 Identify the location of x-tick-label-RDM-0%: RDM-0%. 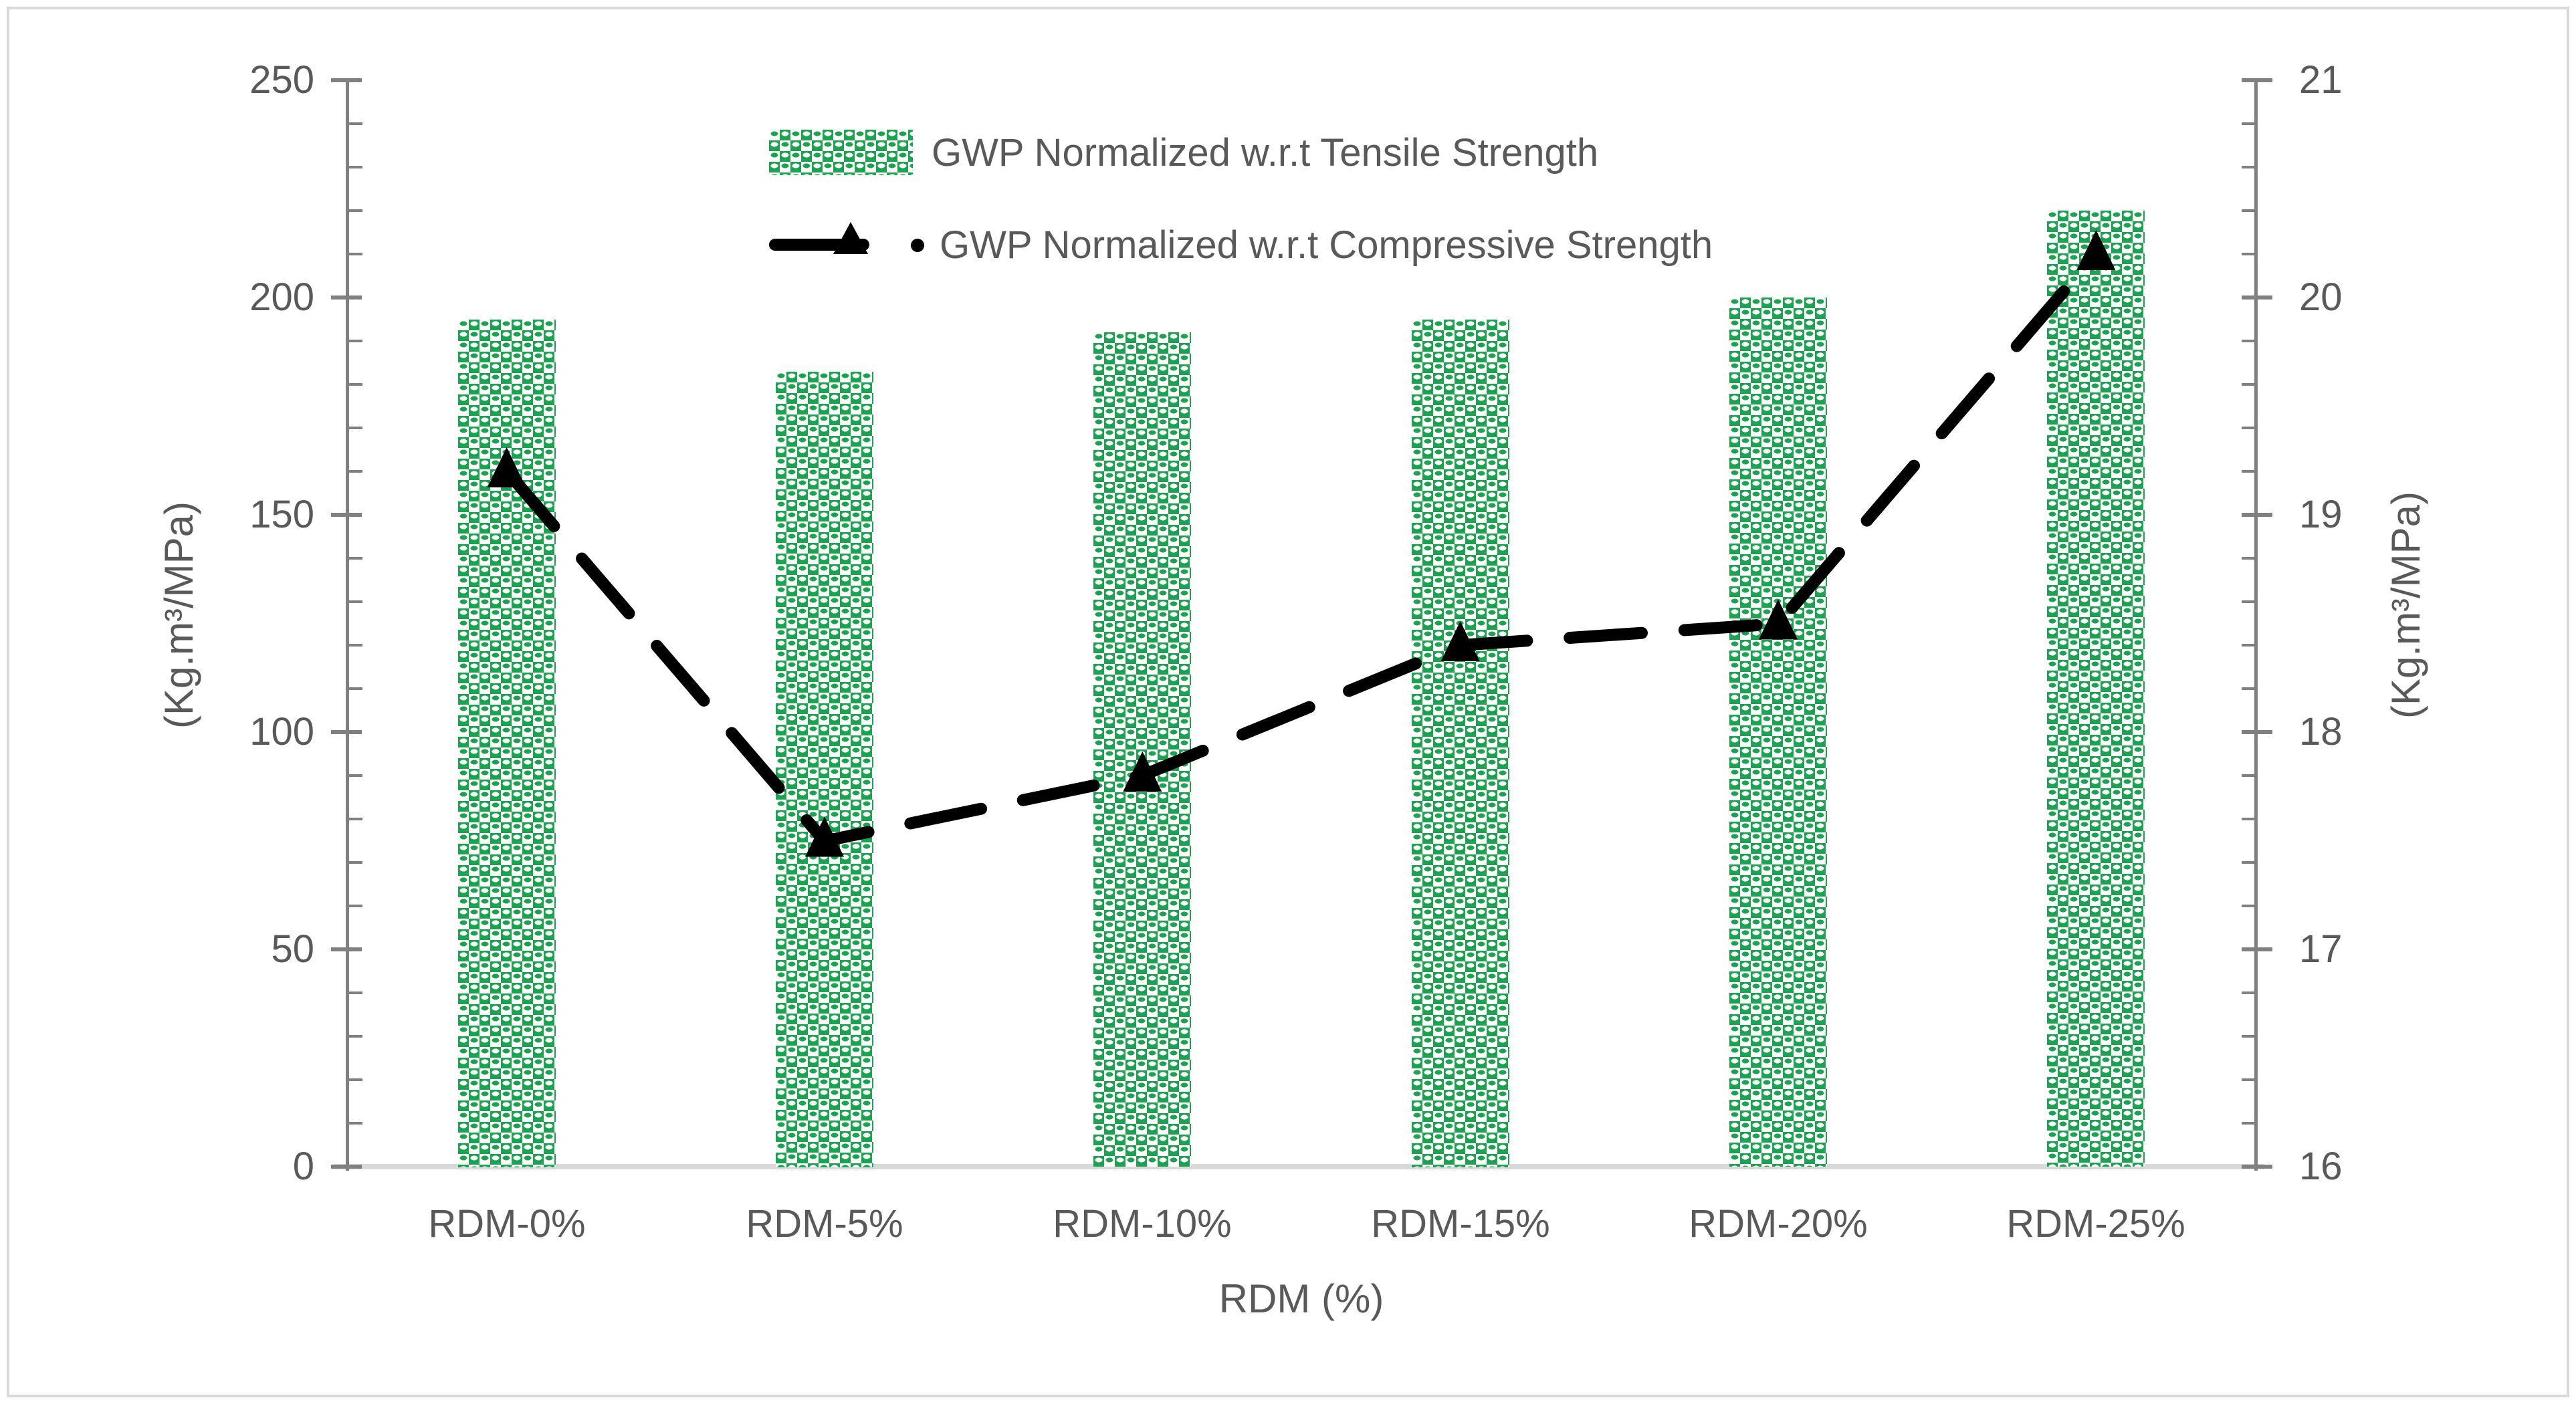
(507, 1224).